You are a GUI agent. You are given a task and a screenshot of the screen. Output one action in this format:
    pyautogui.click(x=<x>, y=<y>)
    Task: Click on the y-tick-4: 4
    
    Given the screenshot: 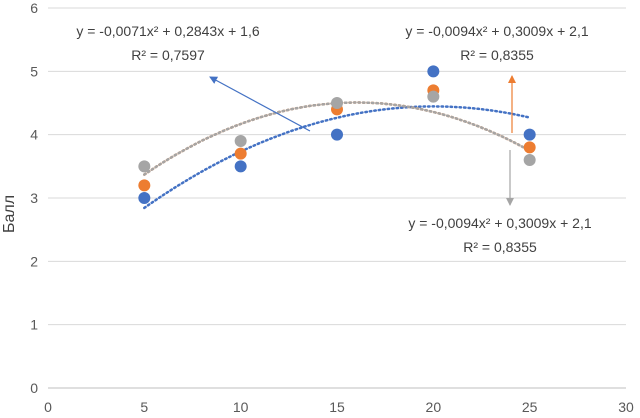 What is the action you would take?
    pyautogui.click(x=34, y=135)
    